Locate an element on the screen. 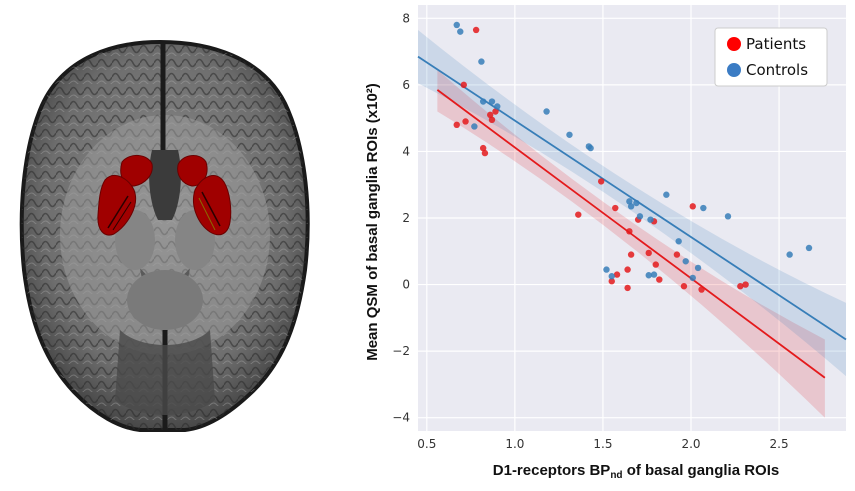 This screenshot has width=855, height=491. x-tick-label: 1.0 is located at coordinates (514, 444).